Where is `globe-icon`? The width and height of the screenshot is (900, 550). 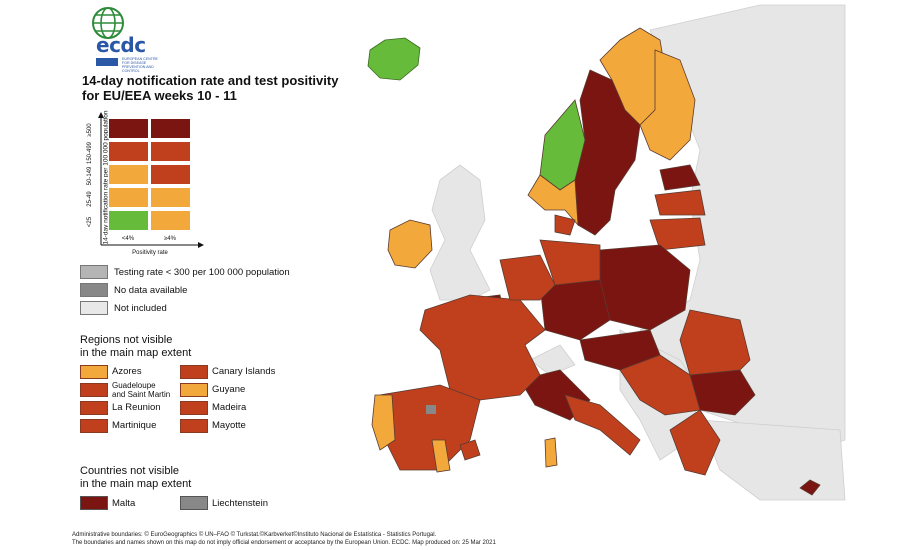
globe-icon is located at coordinates (108, 23).